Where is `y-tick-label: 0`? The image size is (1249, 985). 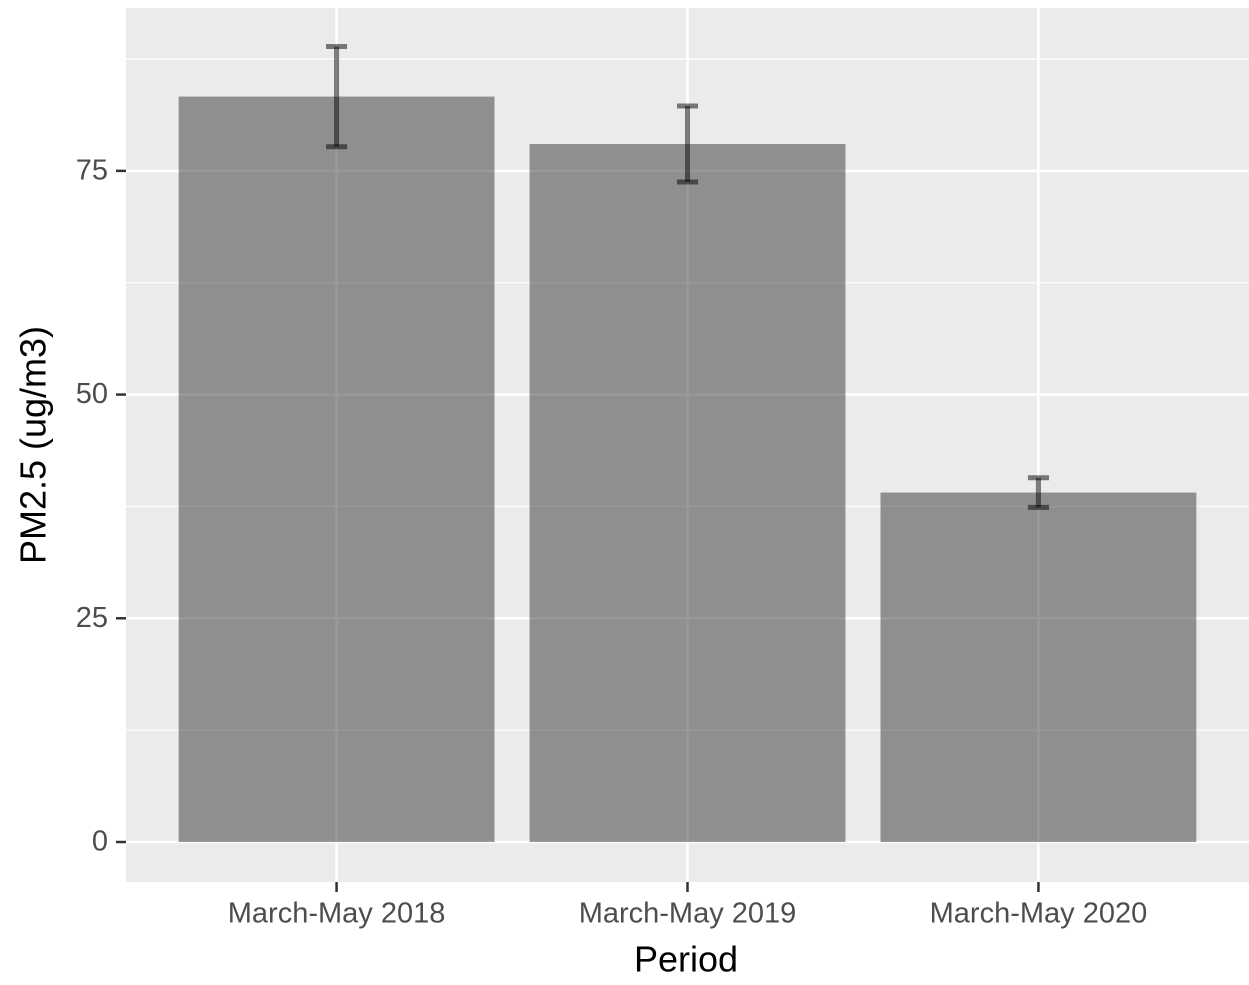
y-tick-label: 0 is located at coordinates (100, 842).